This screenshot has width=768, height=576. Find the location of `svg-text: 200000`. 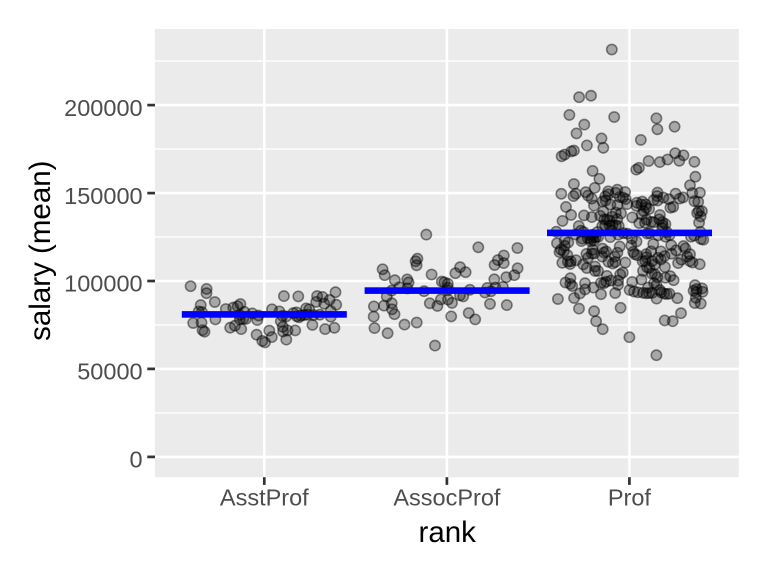

svg-text: 200000 is located at coordinates (103, 108).